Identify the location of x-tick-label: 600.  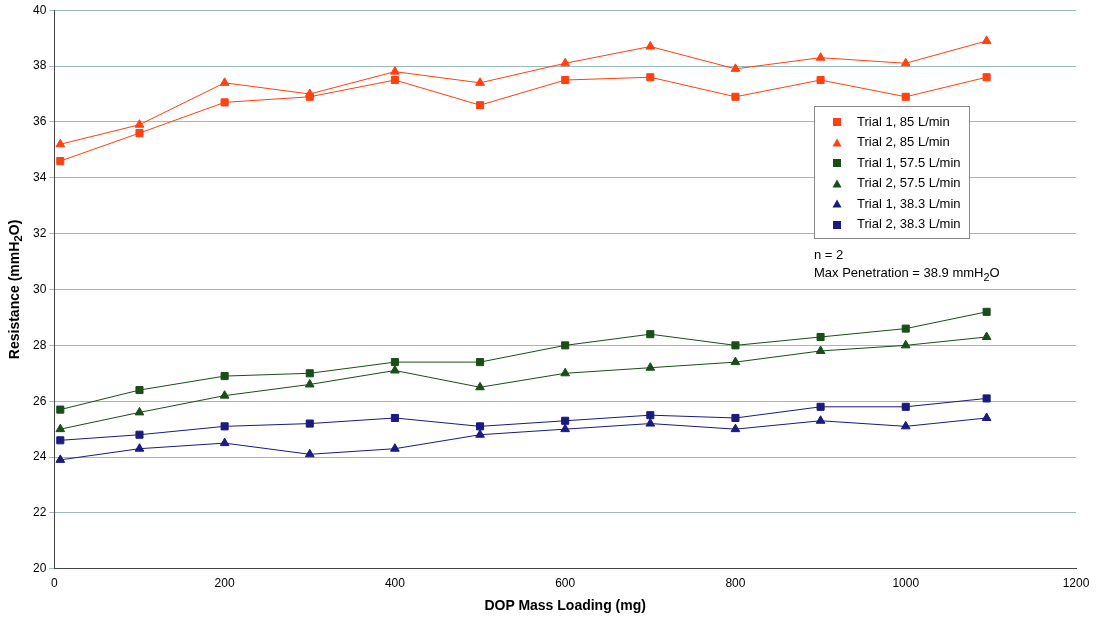
(565, 583).